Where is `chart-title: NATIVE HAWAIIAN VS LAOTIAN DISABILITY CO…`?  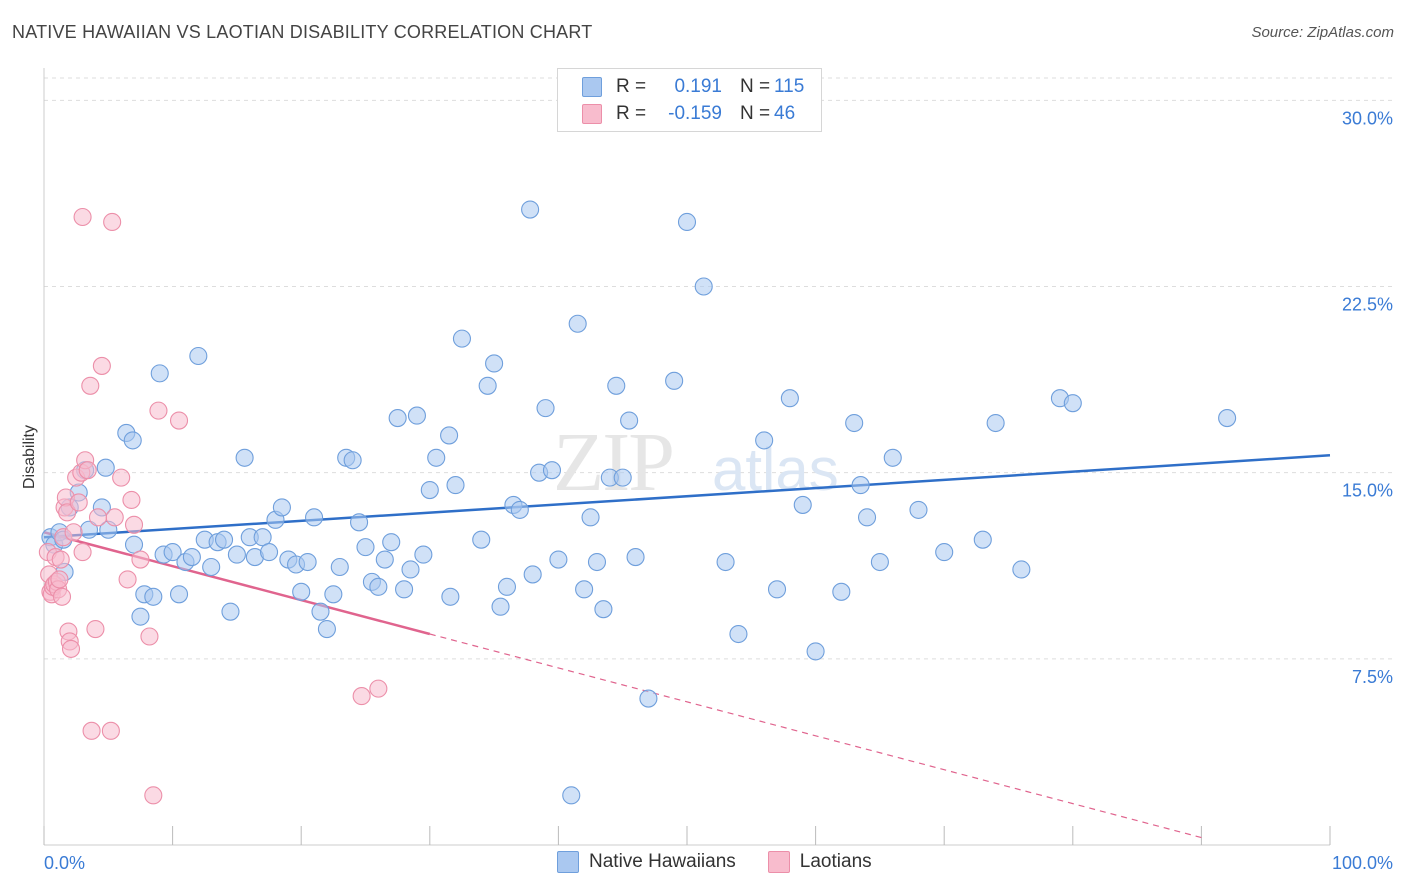 chart-title: NATIVE HAWAIIAN VS LAOTIAN DISABILITY CO… is located at coordinates (302, 32).